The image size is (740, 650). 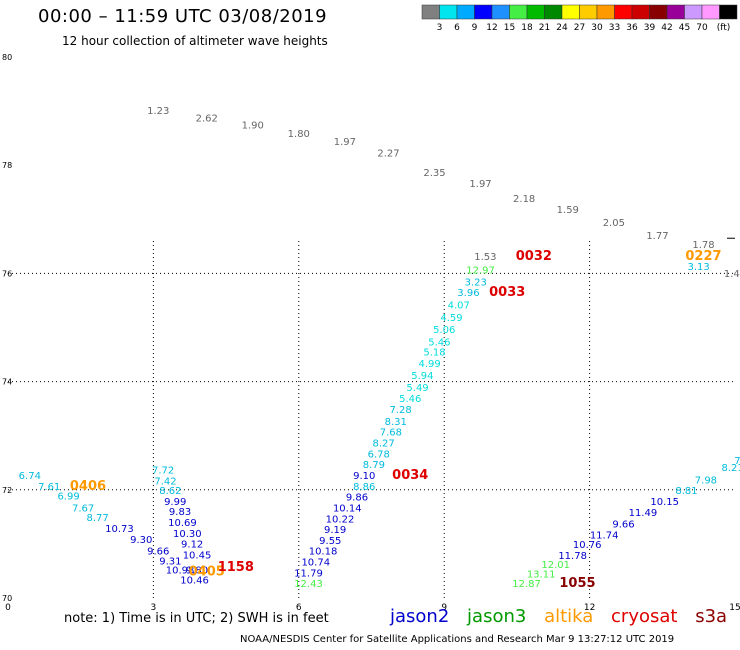 I want to click on wave-height-label: 8.62, so click(x=170, y=491).